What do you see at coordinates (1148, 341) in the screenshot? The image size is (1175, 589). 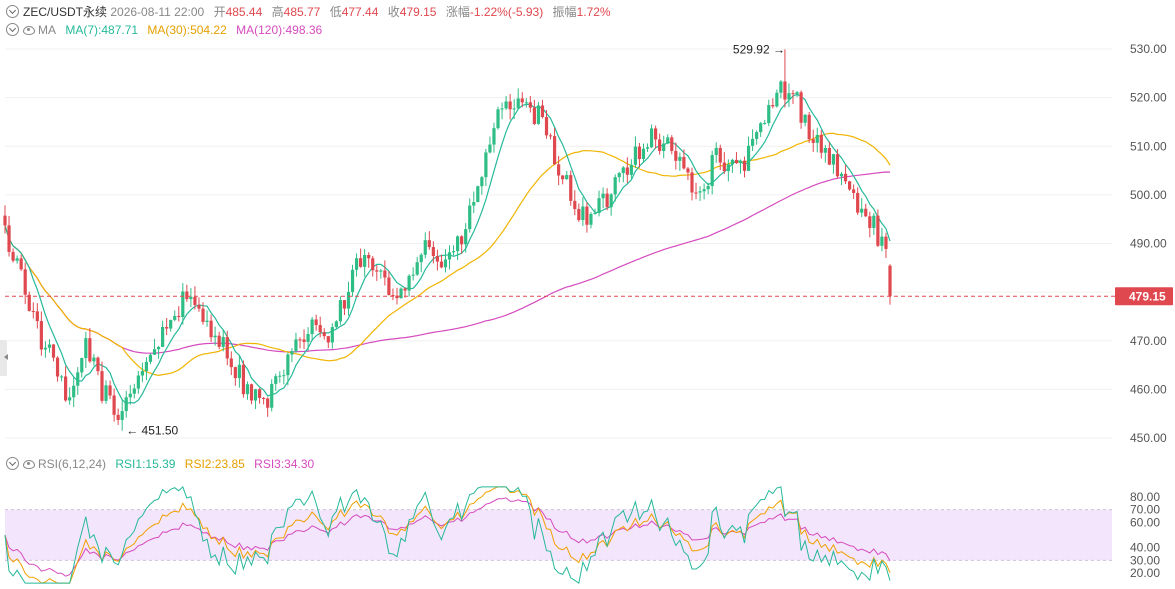 I see `price-tick-label: 470.00` at bounding box center [1148, 341].